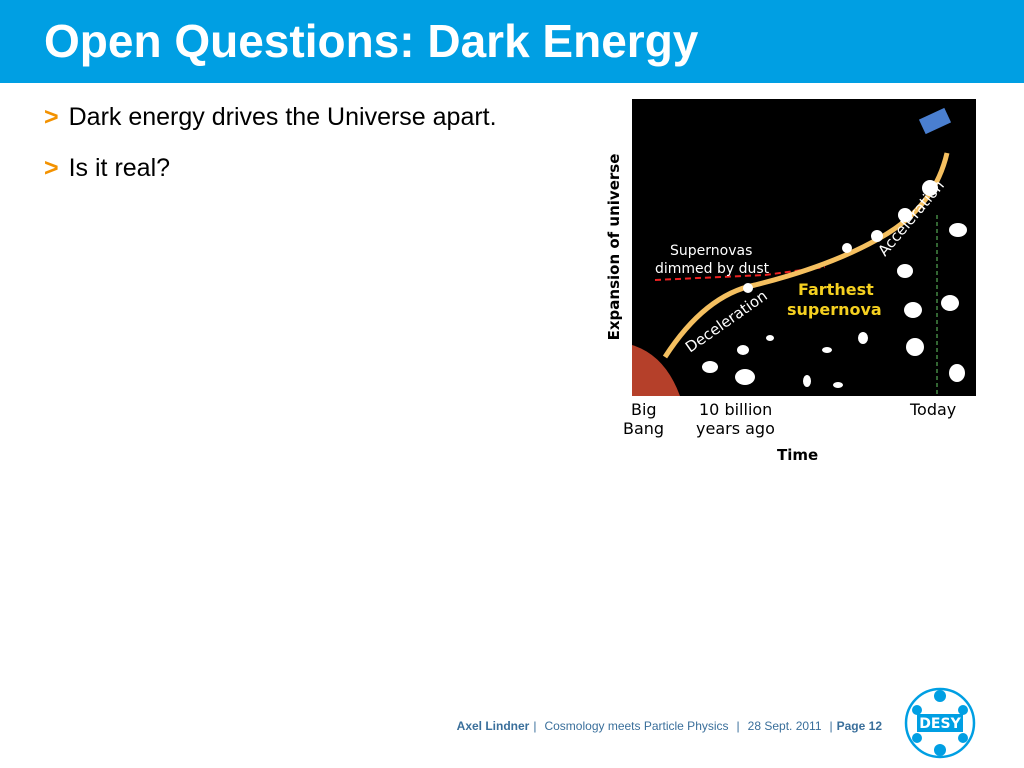 The image size is (1024, 768). What do you see at coordinates (735, 409) in the screenshot?
I see `ten-billion-label: 10 billion` at bounding box center [735, 409].